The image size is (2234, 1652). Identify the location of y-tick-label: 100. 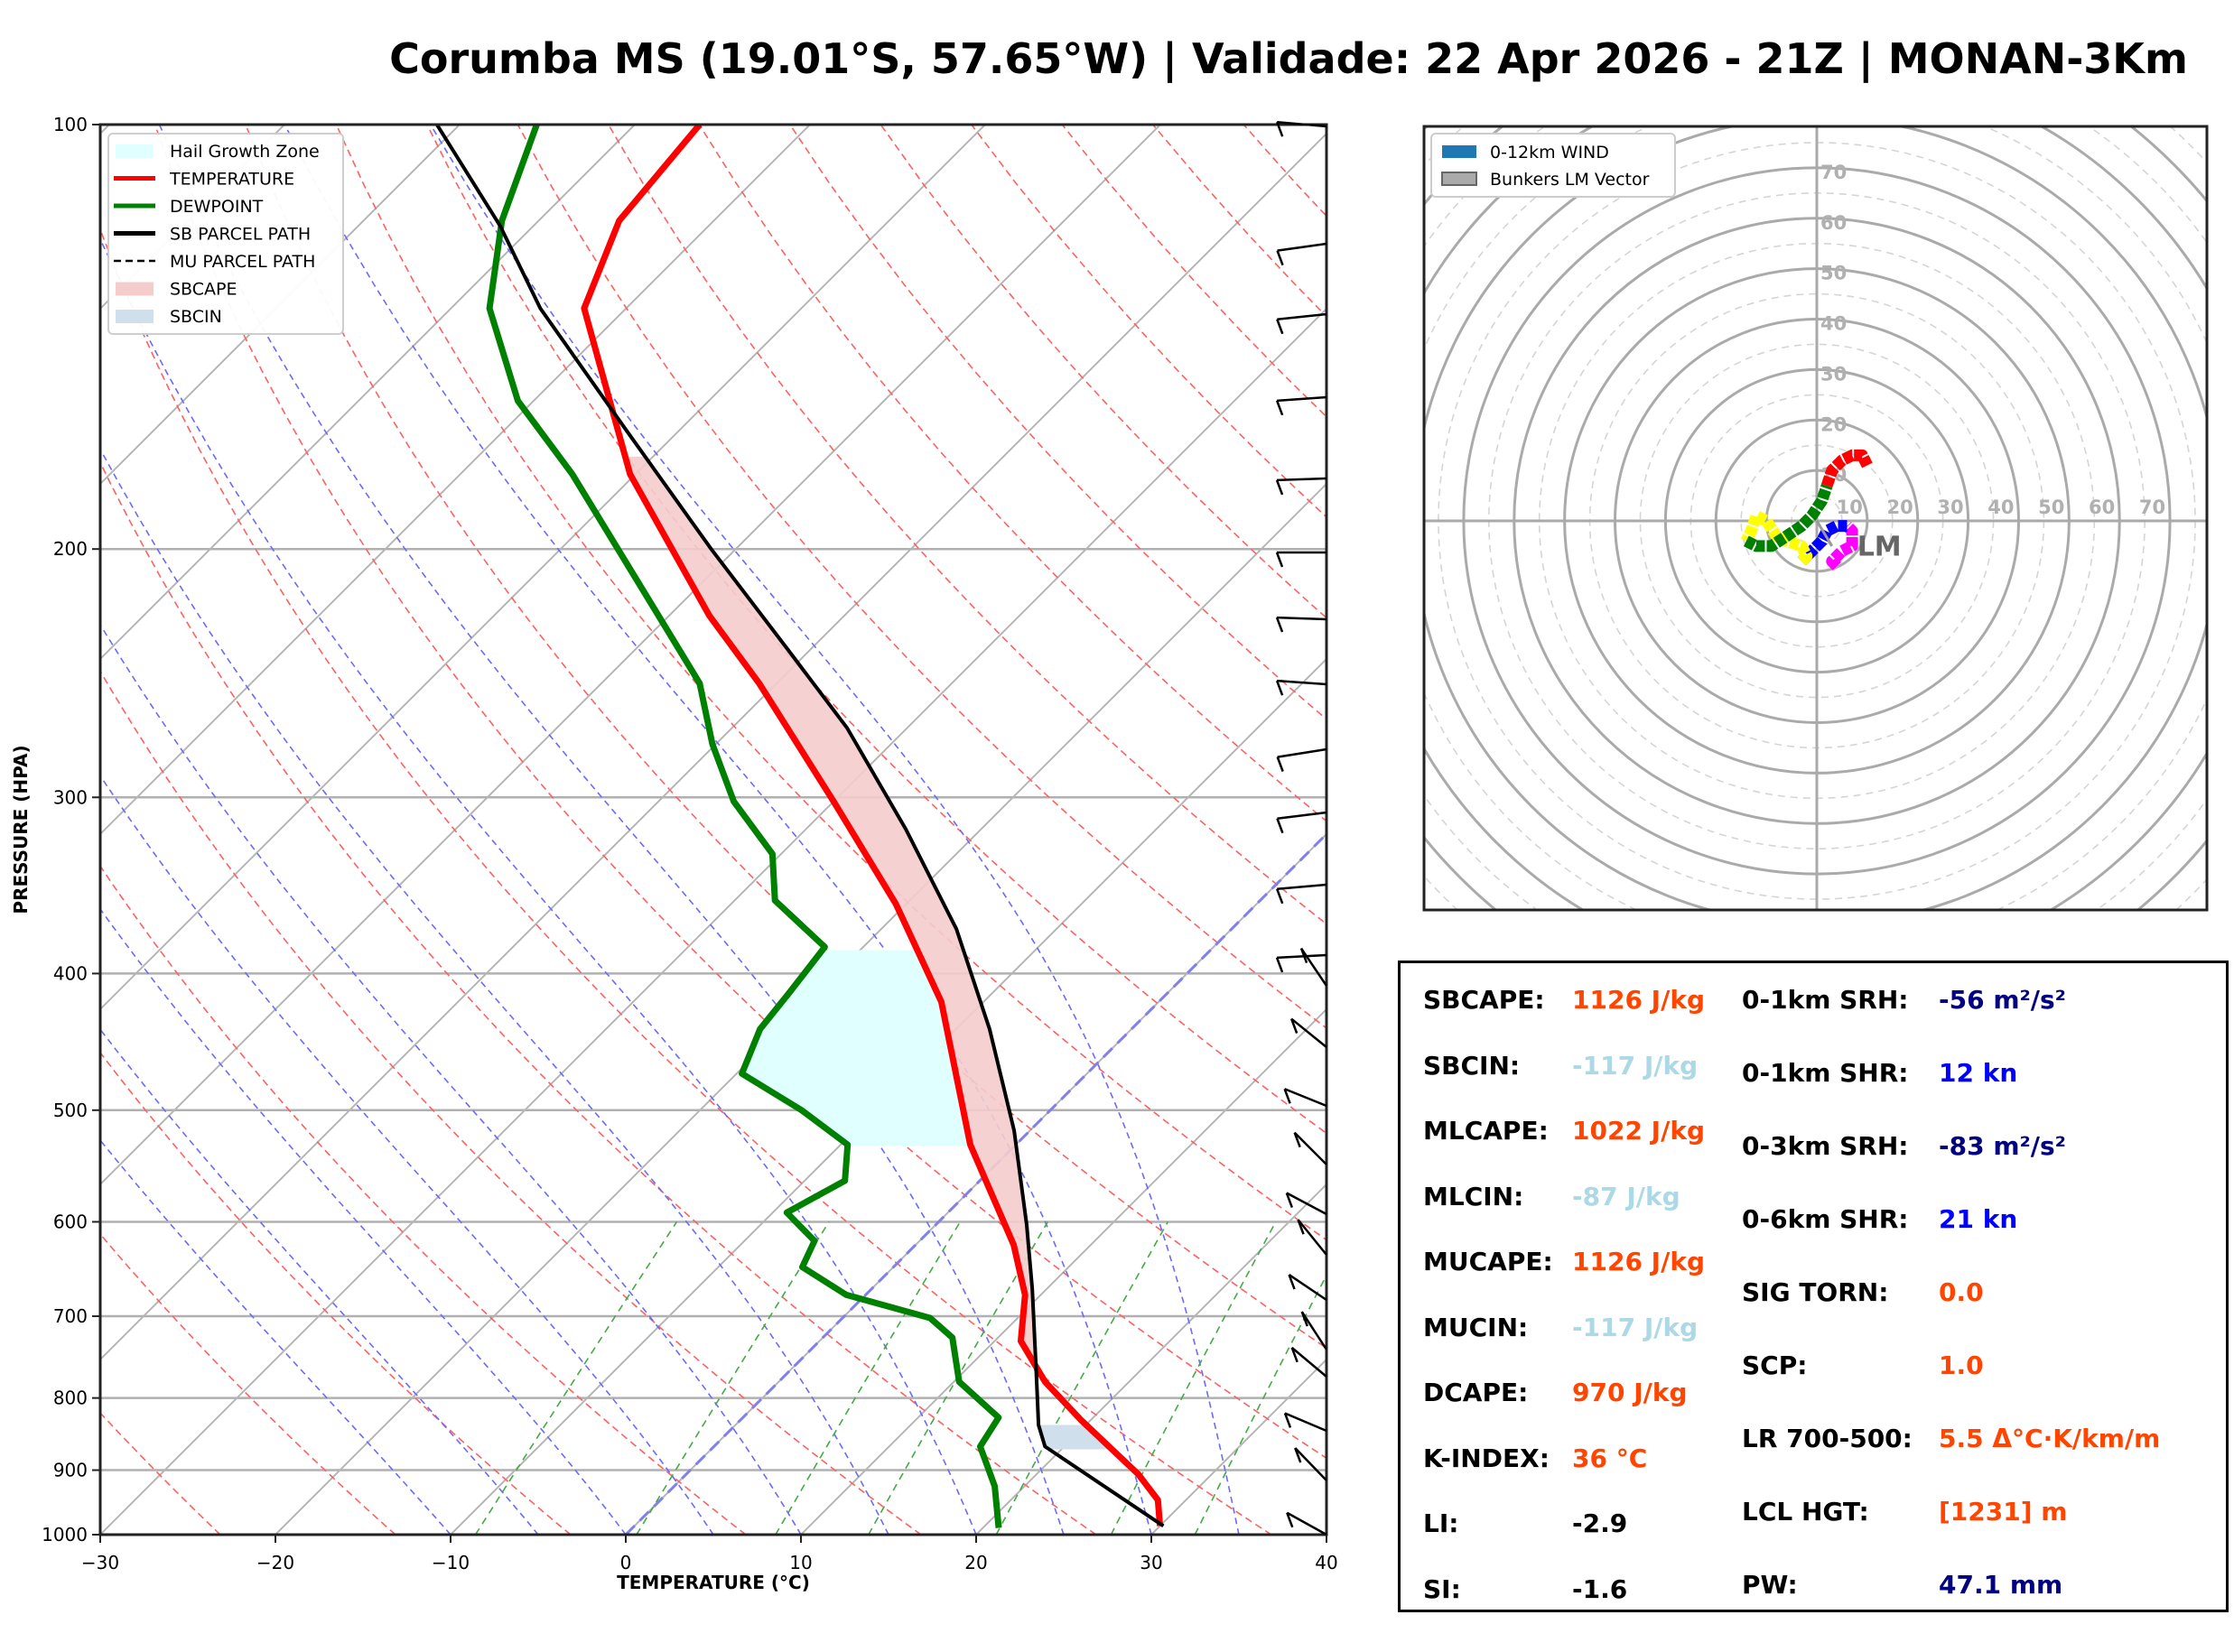
(70, 124).